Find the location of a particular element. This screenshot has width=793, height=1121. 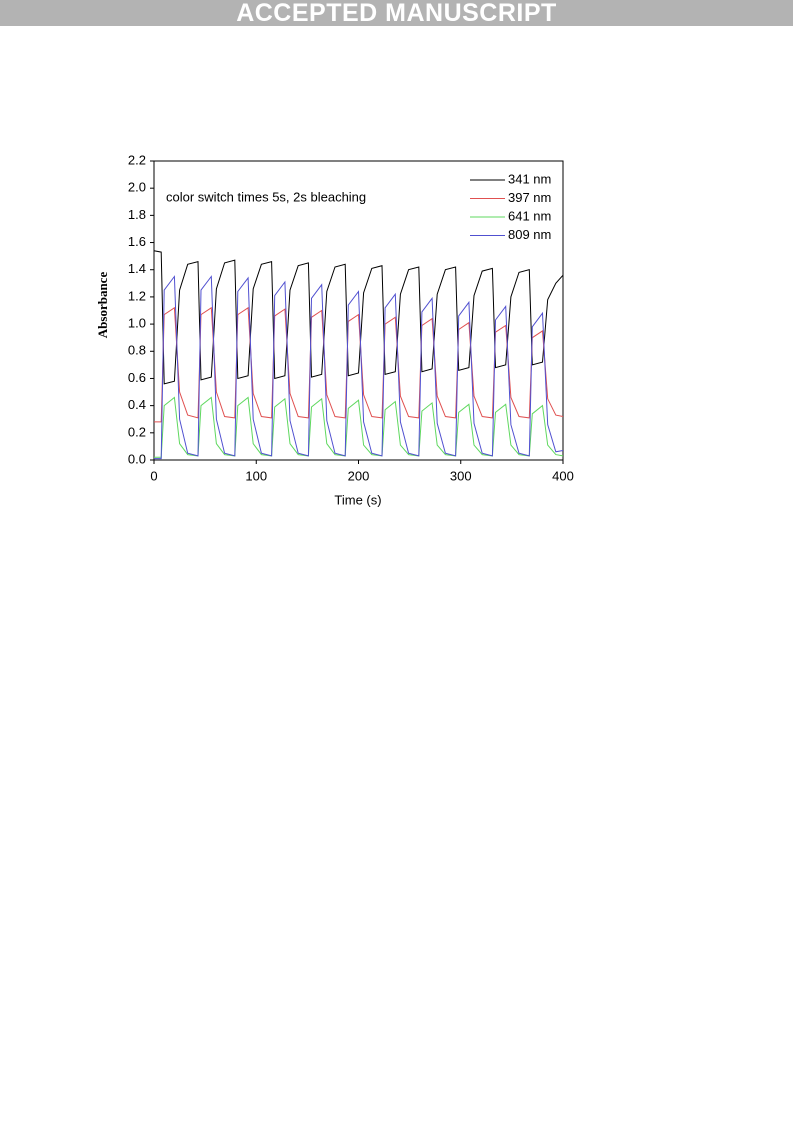

x-tick-label: 400 is located at coordinates (563, 475).